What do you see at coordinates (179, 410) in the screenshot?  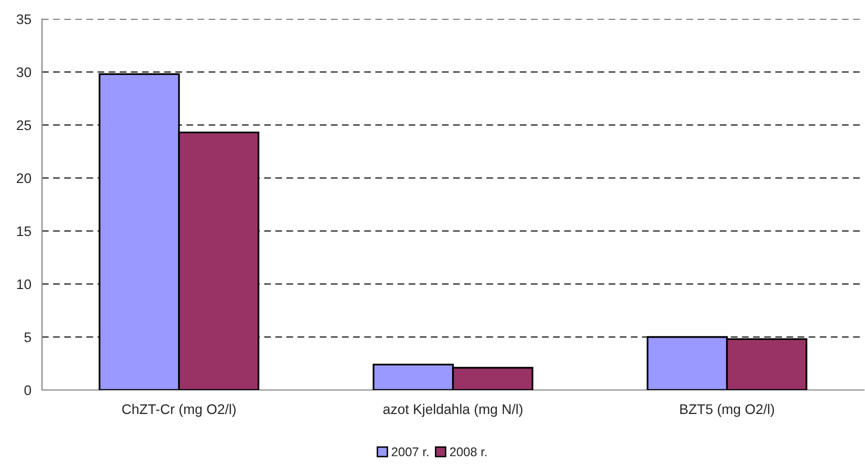 I see `x-tick-label: ChZT-Cr (mg O2/l)` at bounding box center [179, 410].